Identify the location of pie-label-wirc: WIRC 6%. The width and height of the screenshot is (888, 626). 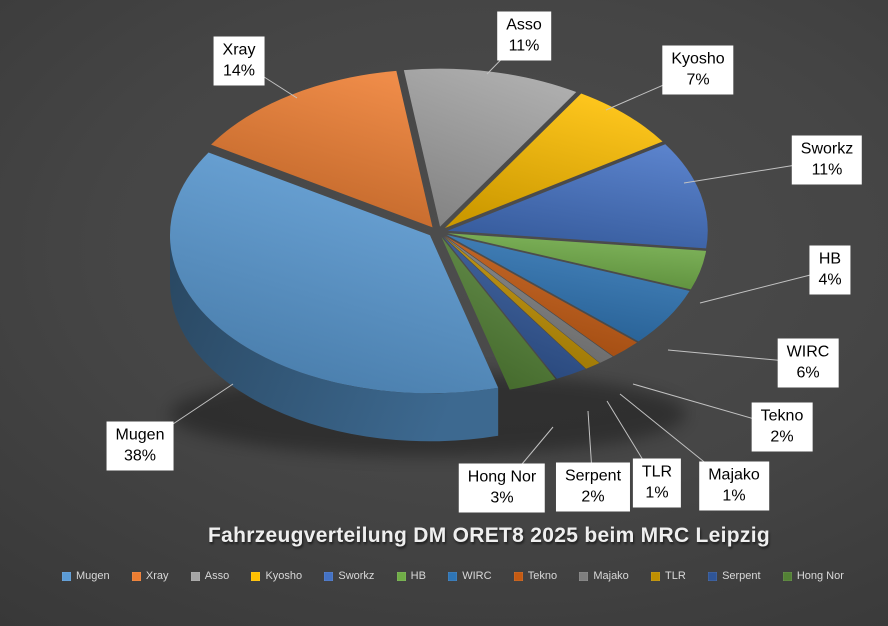
(808, 363).